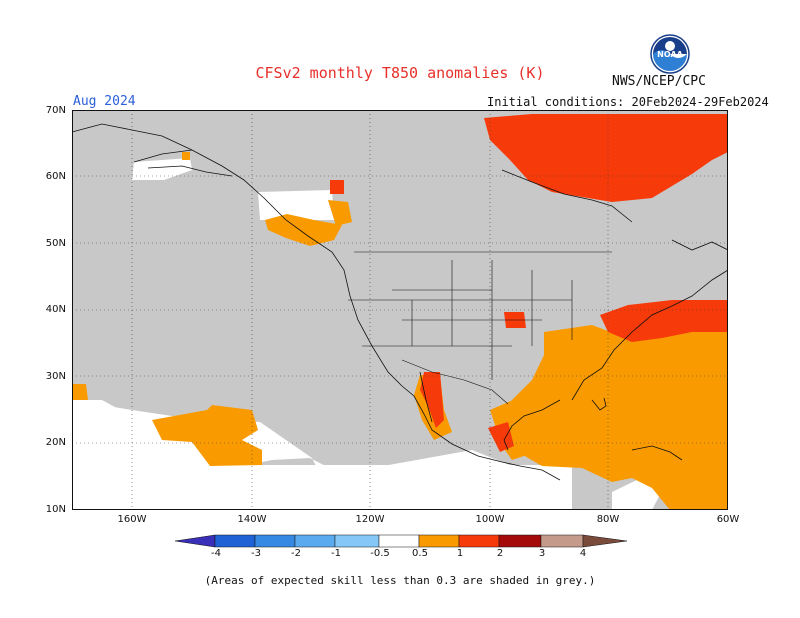  Describe the element at coordinates (606, 158) in the screenshot. I see `strong-warm-region-canada-north` at that location.